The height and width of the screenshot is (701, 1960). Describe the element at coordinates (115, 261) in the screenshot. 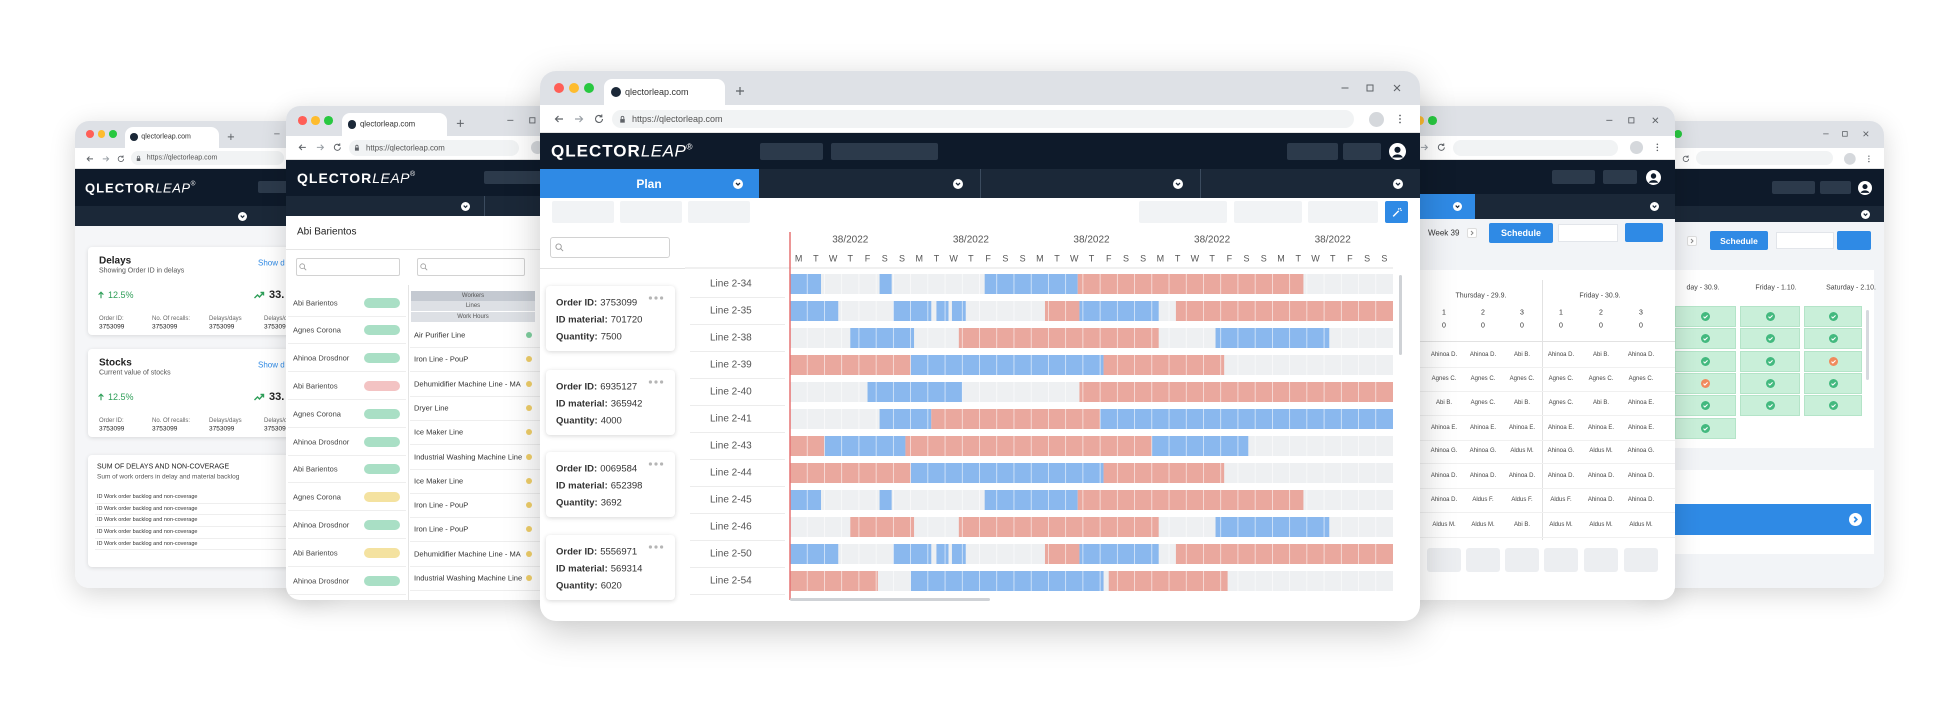

I see `kpi-title: Delays` at that location.